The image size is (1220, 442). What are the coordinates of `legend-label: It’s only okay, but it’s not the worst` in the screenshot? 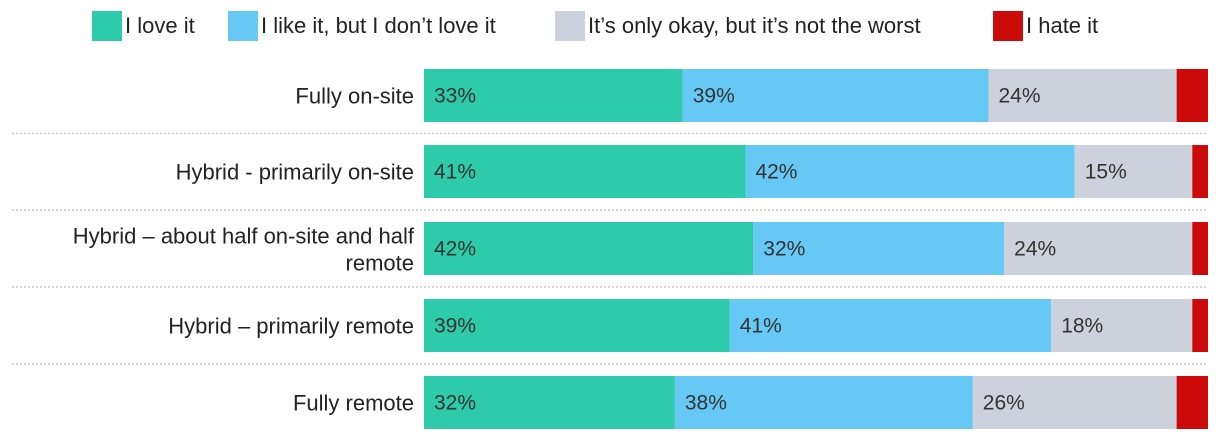 It's located at (754, 25).